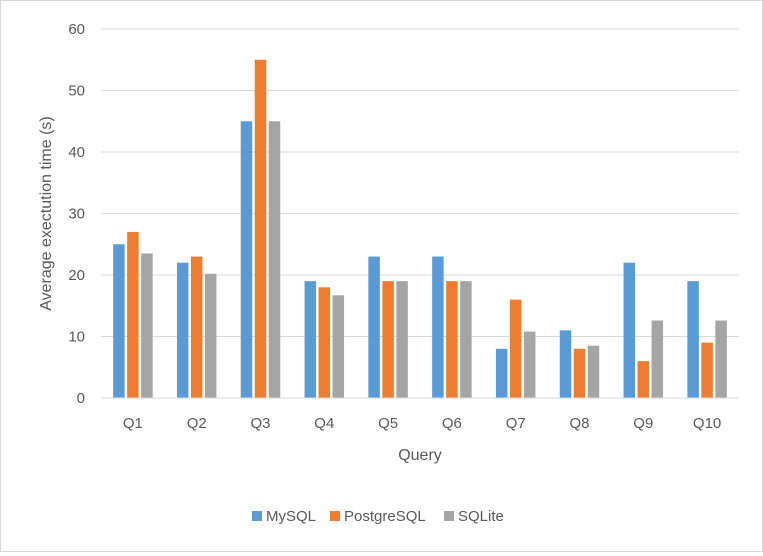 This screenshot has height=556, width=763. Describe the element at coordinates (76, 275) in the screenshot. I see `y-tick-label: 20` at that location.